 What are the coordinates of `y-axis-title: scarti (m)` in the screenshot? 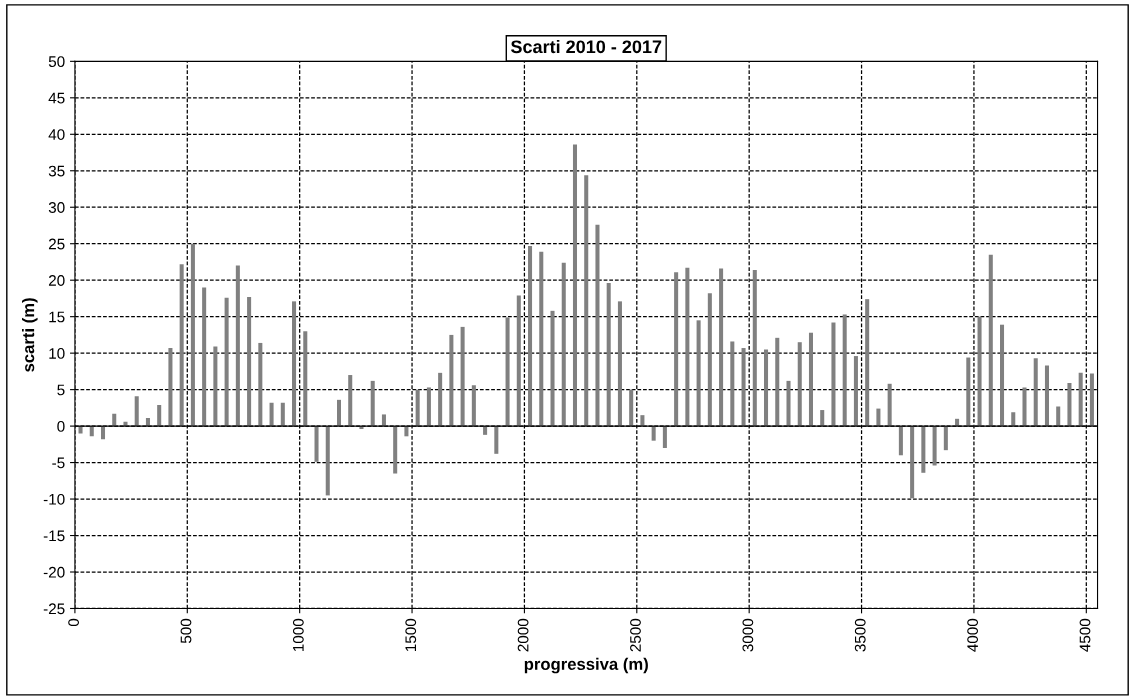 It's located at (30, 335).